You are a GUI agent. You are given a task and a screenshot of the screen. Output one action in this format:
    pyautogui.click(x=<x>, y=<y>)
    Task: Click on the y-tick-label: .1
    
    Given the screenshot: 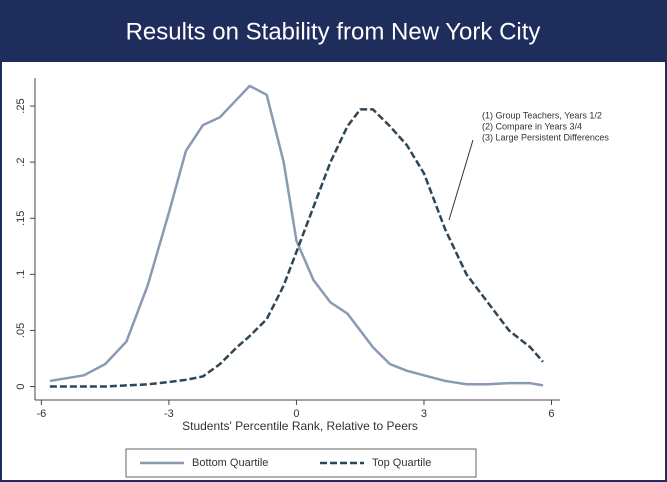 What is the action you would take?
    pyautogui.click(x=21, y=274)
    